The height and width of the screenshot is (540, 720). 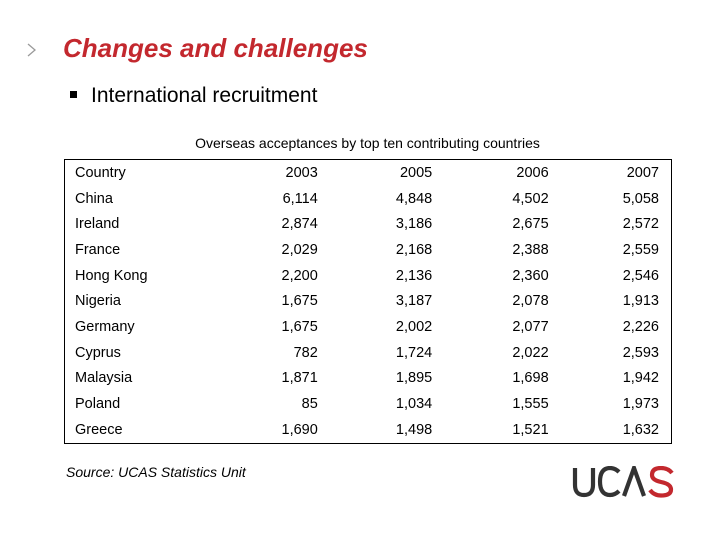 I want to click on cell-2003: 1,690, so click(x=299, y=429).